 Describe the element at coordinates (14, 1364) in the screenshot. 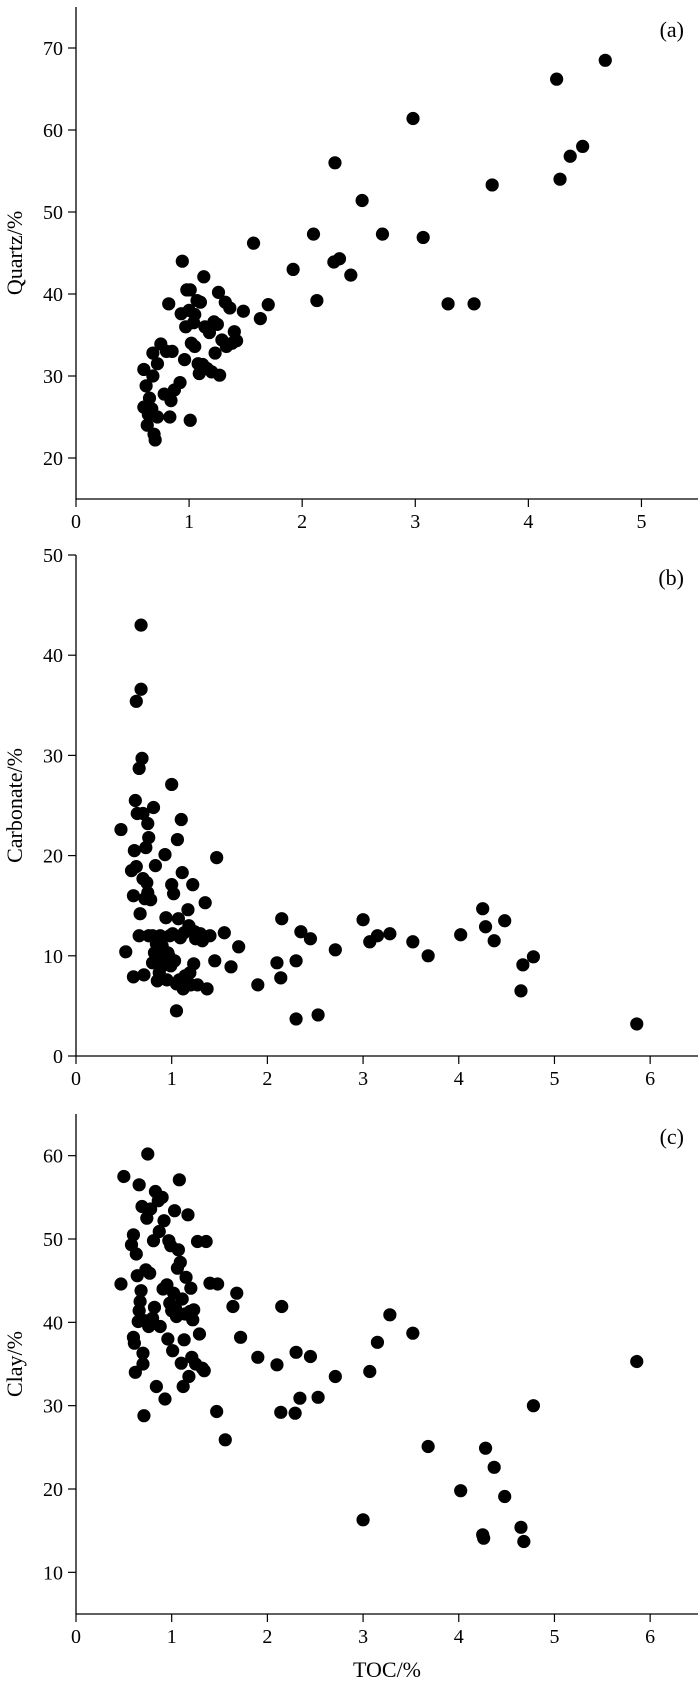

I see `y-axis-title: Clay/%` at that location.